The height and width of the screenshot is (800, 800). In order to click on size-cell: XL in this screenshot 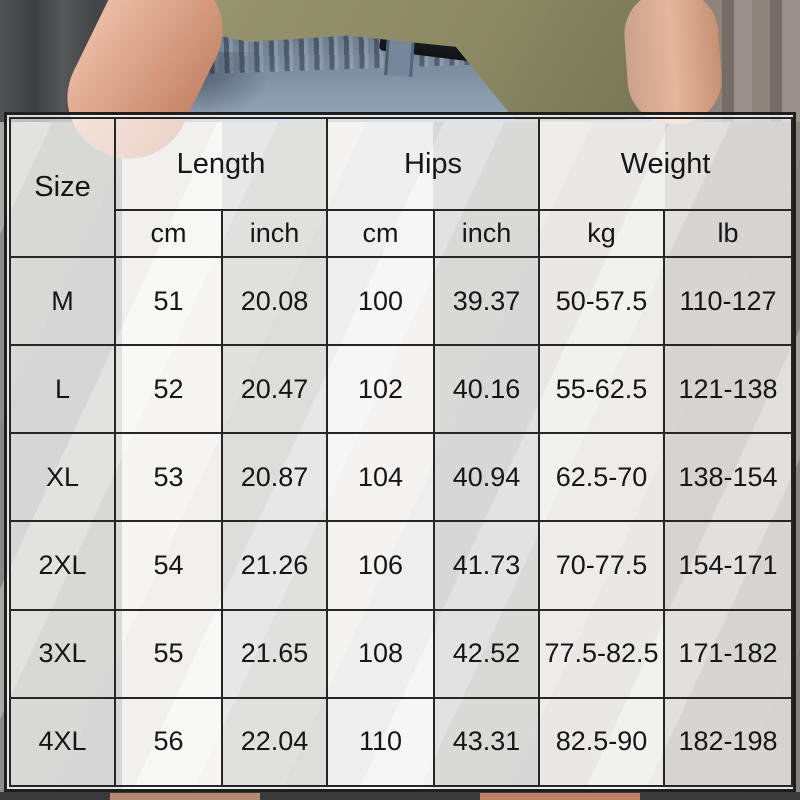, I will do `click(62, 477)`.